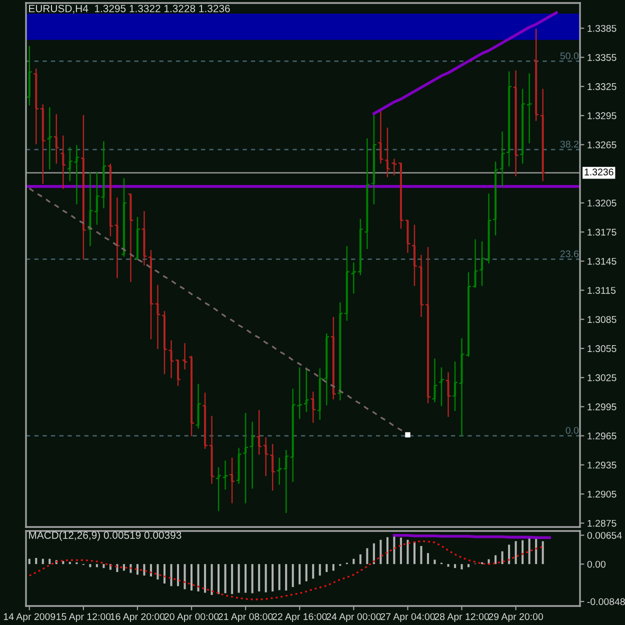 This screenshot has height=625, width=625. What do you see at coordinates (602, 378) in the screenshot?
I see `y-tick-label: 1.3025` at bounding box center [602, 378].